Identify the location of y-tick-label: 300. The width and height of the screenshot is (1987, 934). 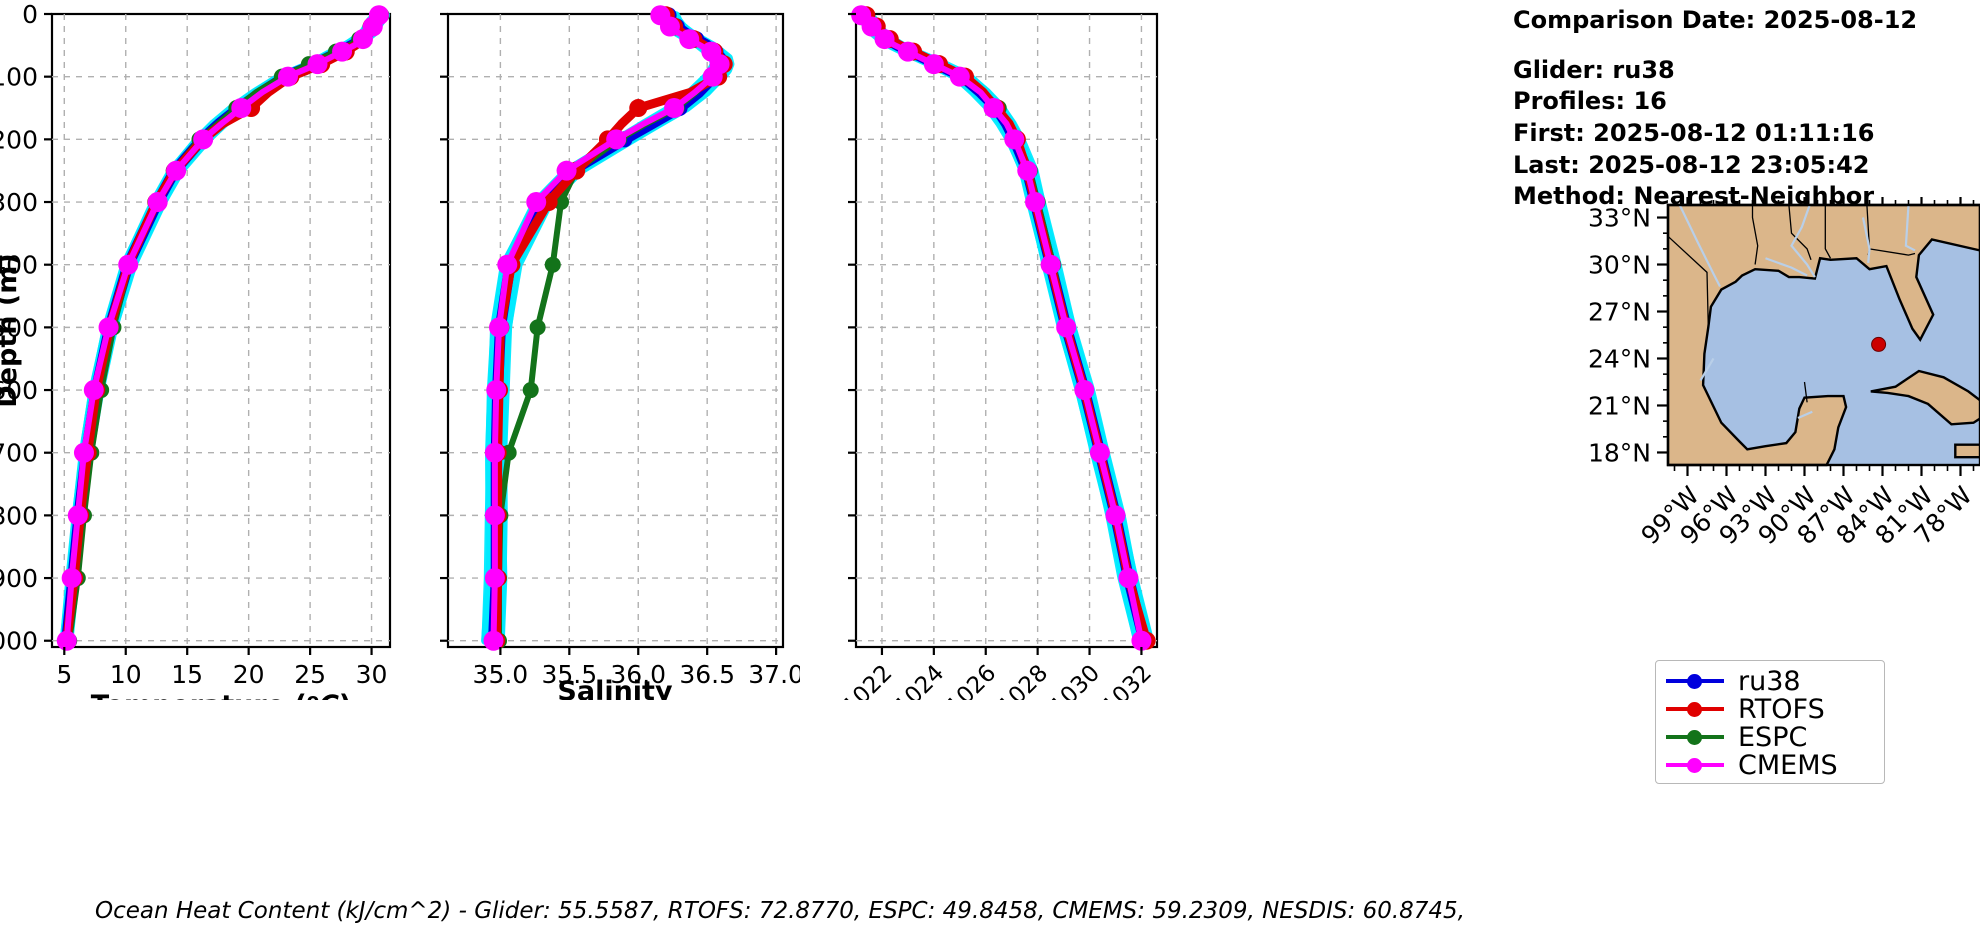
(19, 202).